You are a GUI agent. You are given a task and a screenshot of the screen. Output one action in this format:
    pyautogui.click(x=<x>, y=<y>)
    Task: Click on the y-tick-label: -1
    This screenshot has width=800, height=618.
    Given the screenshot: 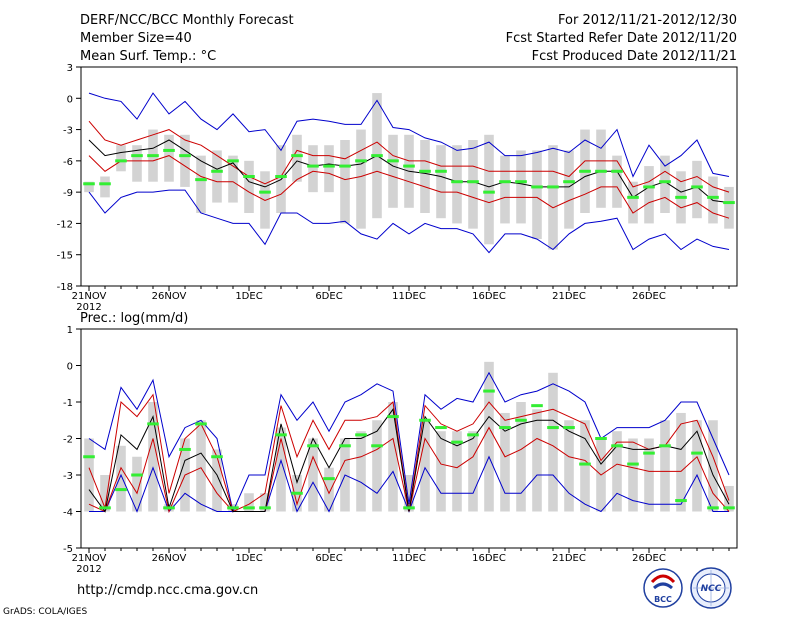 What is the action you would take?
    pyautogui.click(x=68, y=403)
    